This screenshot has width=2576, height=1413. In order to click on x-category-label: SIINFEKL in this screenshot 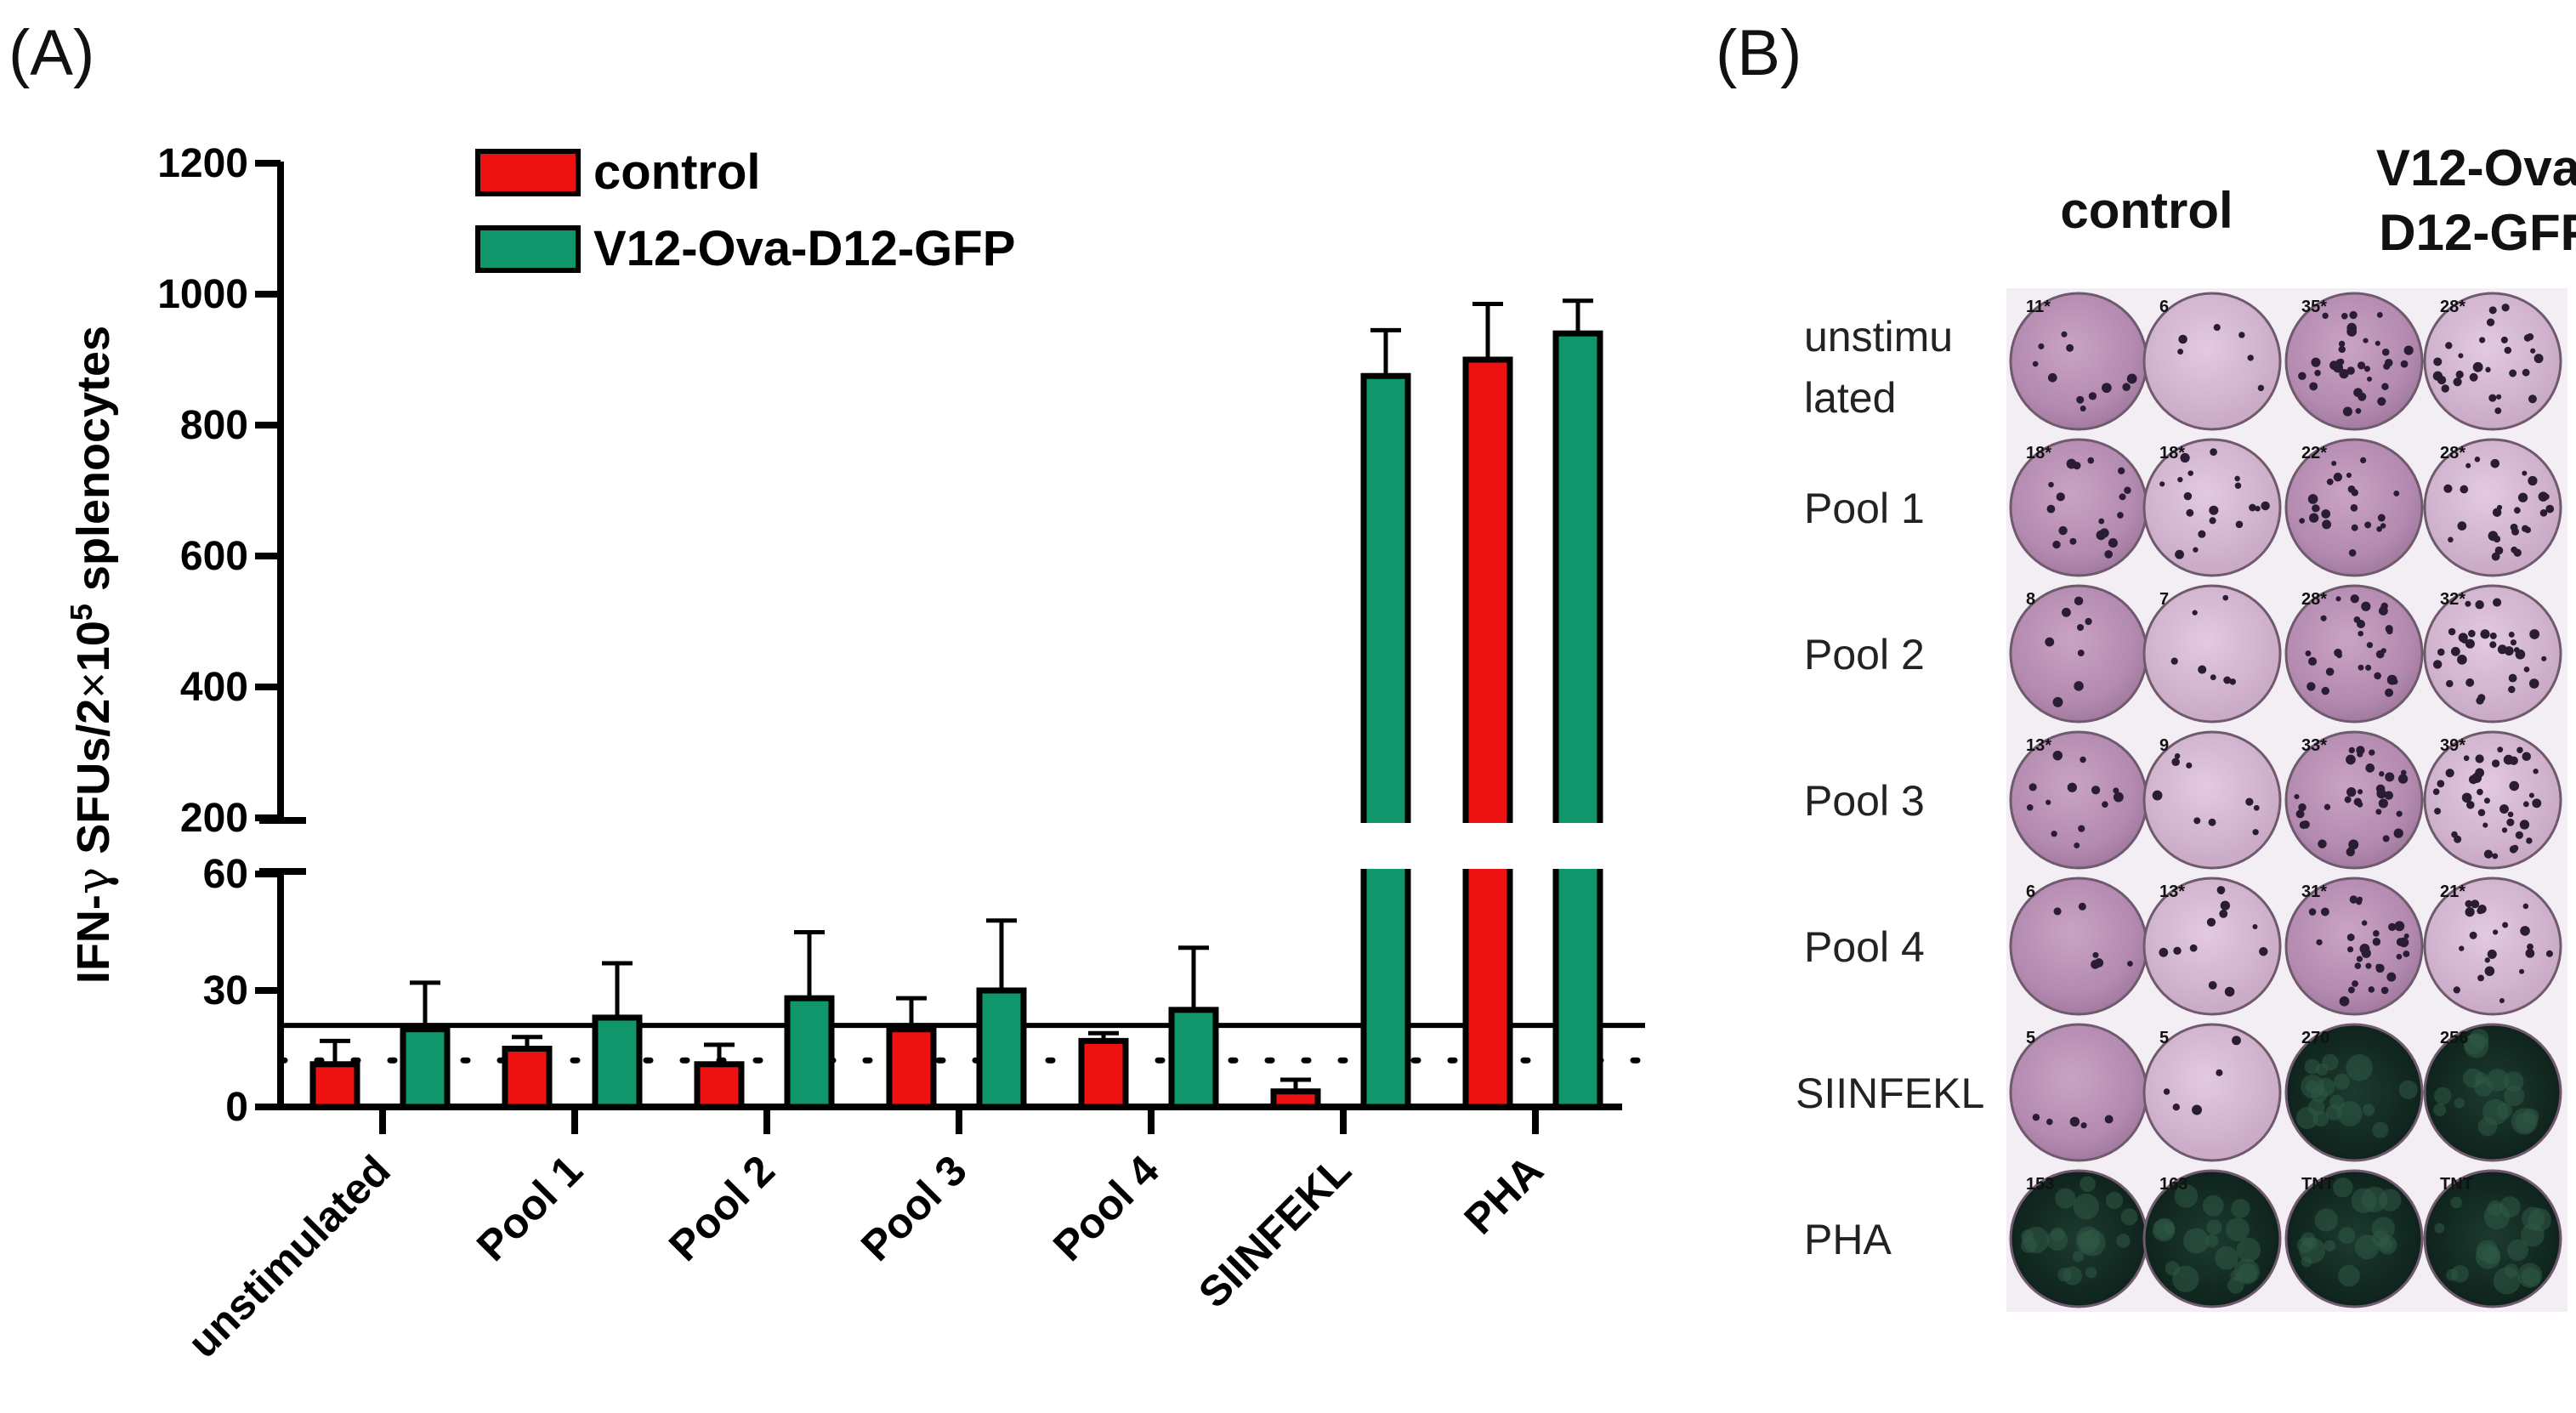, I will do `click(1275, 1231)`.